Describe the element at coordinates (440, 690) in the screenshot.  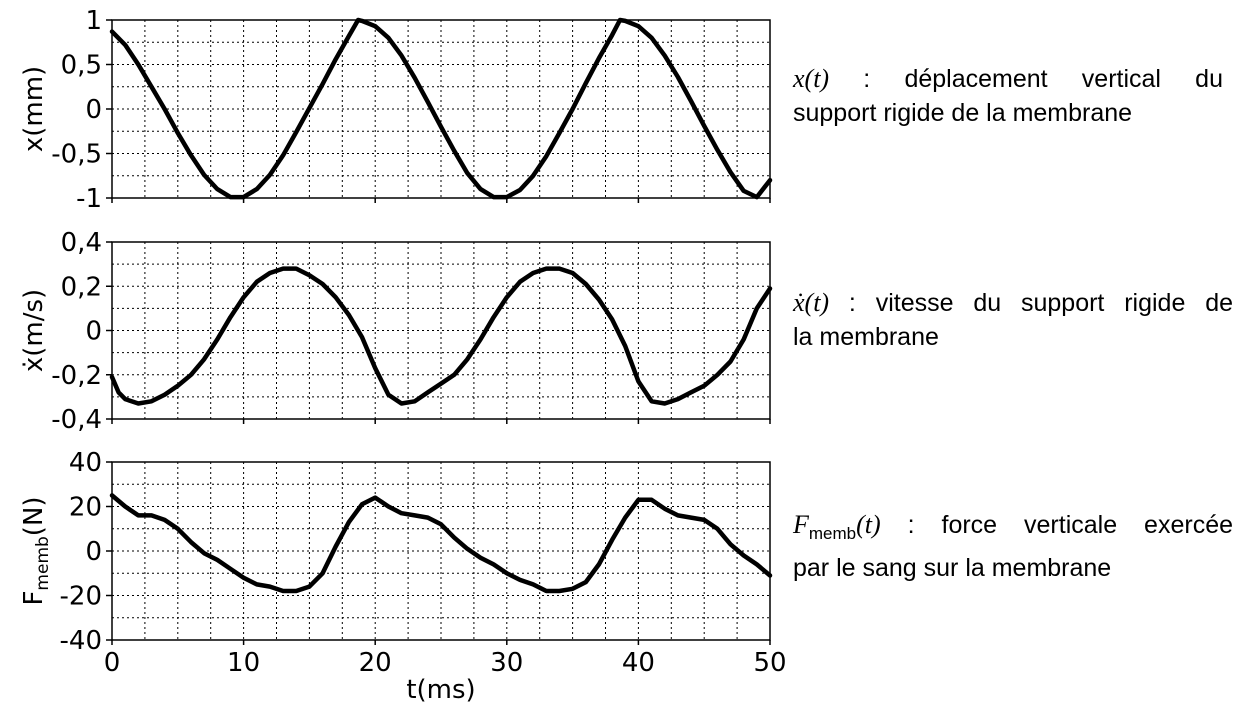
I see `x-axis-label: t(ms)` at that location.